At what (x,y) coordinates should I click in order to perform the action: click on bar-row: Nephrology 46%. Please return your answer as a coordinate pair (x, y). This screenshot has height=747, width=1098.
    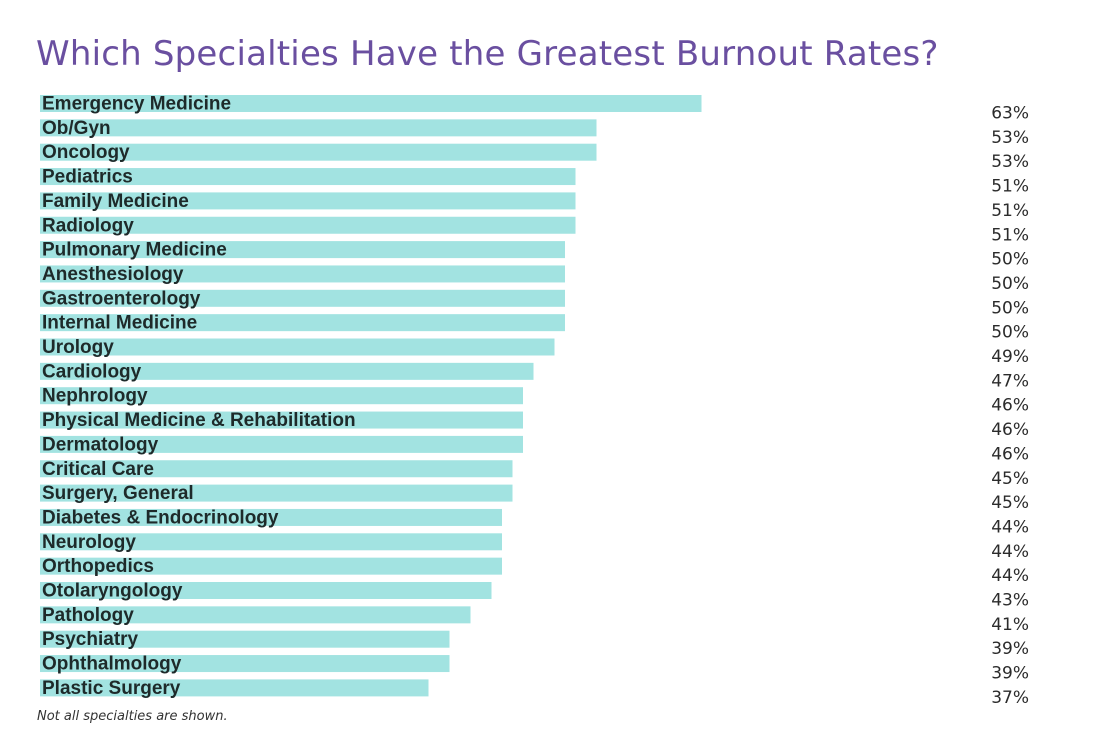
    Looking at the image, I should click on (534, 401).